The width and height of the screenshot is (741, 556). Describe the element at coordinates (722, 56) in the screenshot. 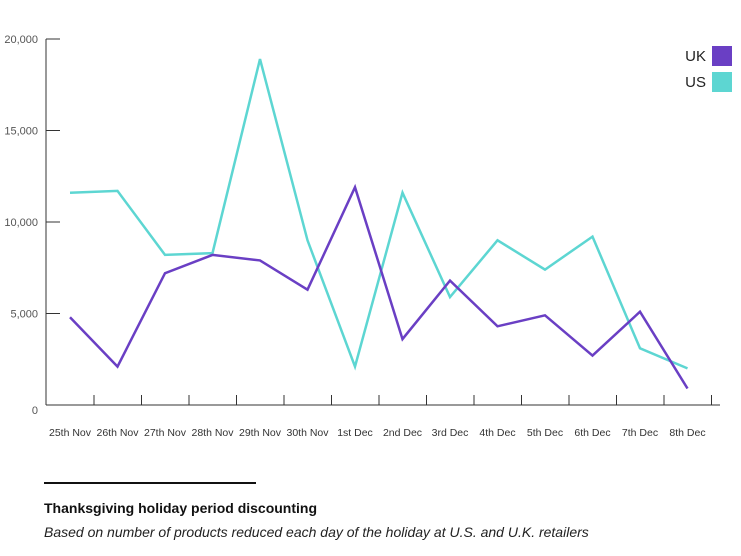

I see `legend-swatch-uk` at that location.